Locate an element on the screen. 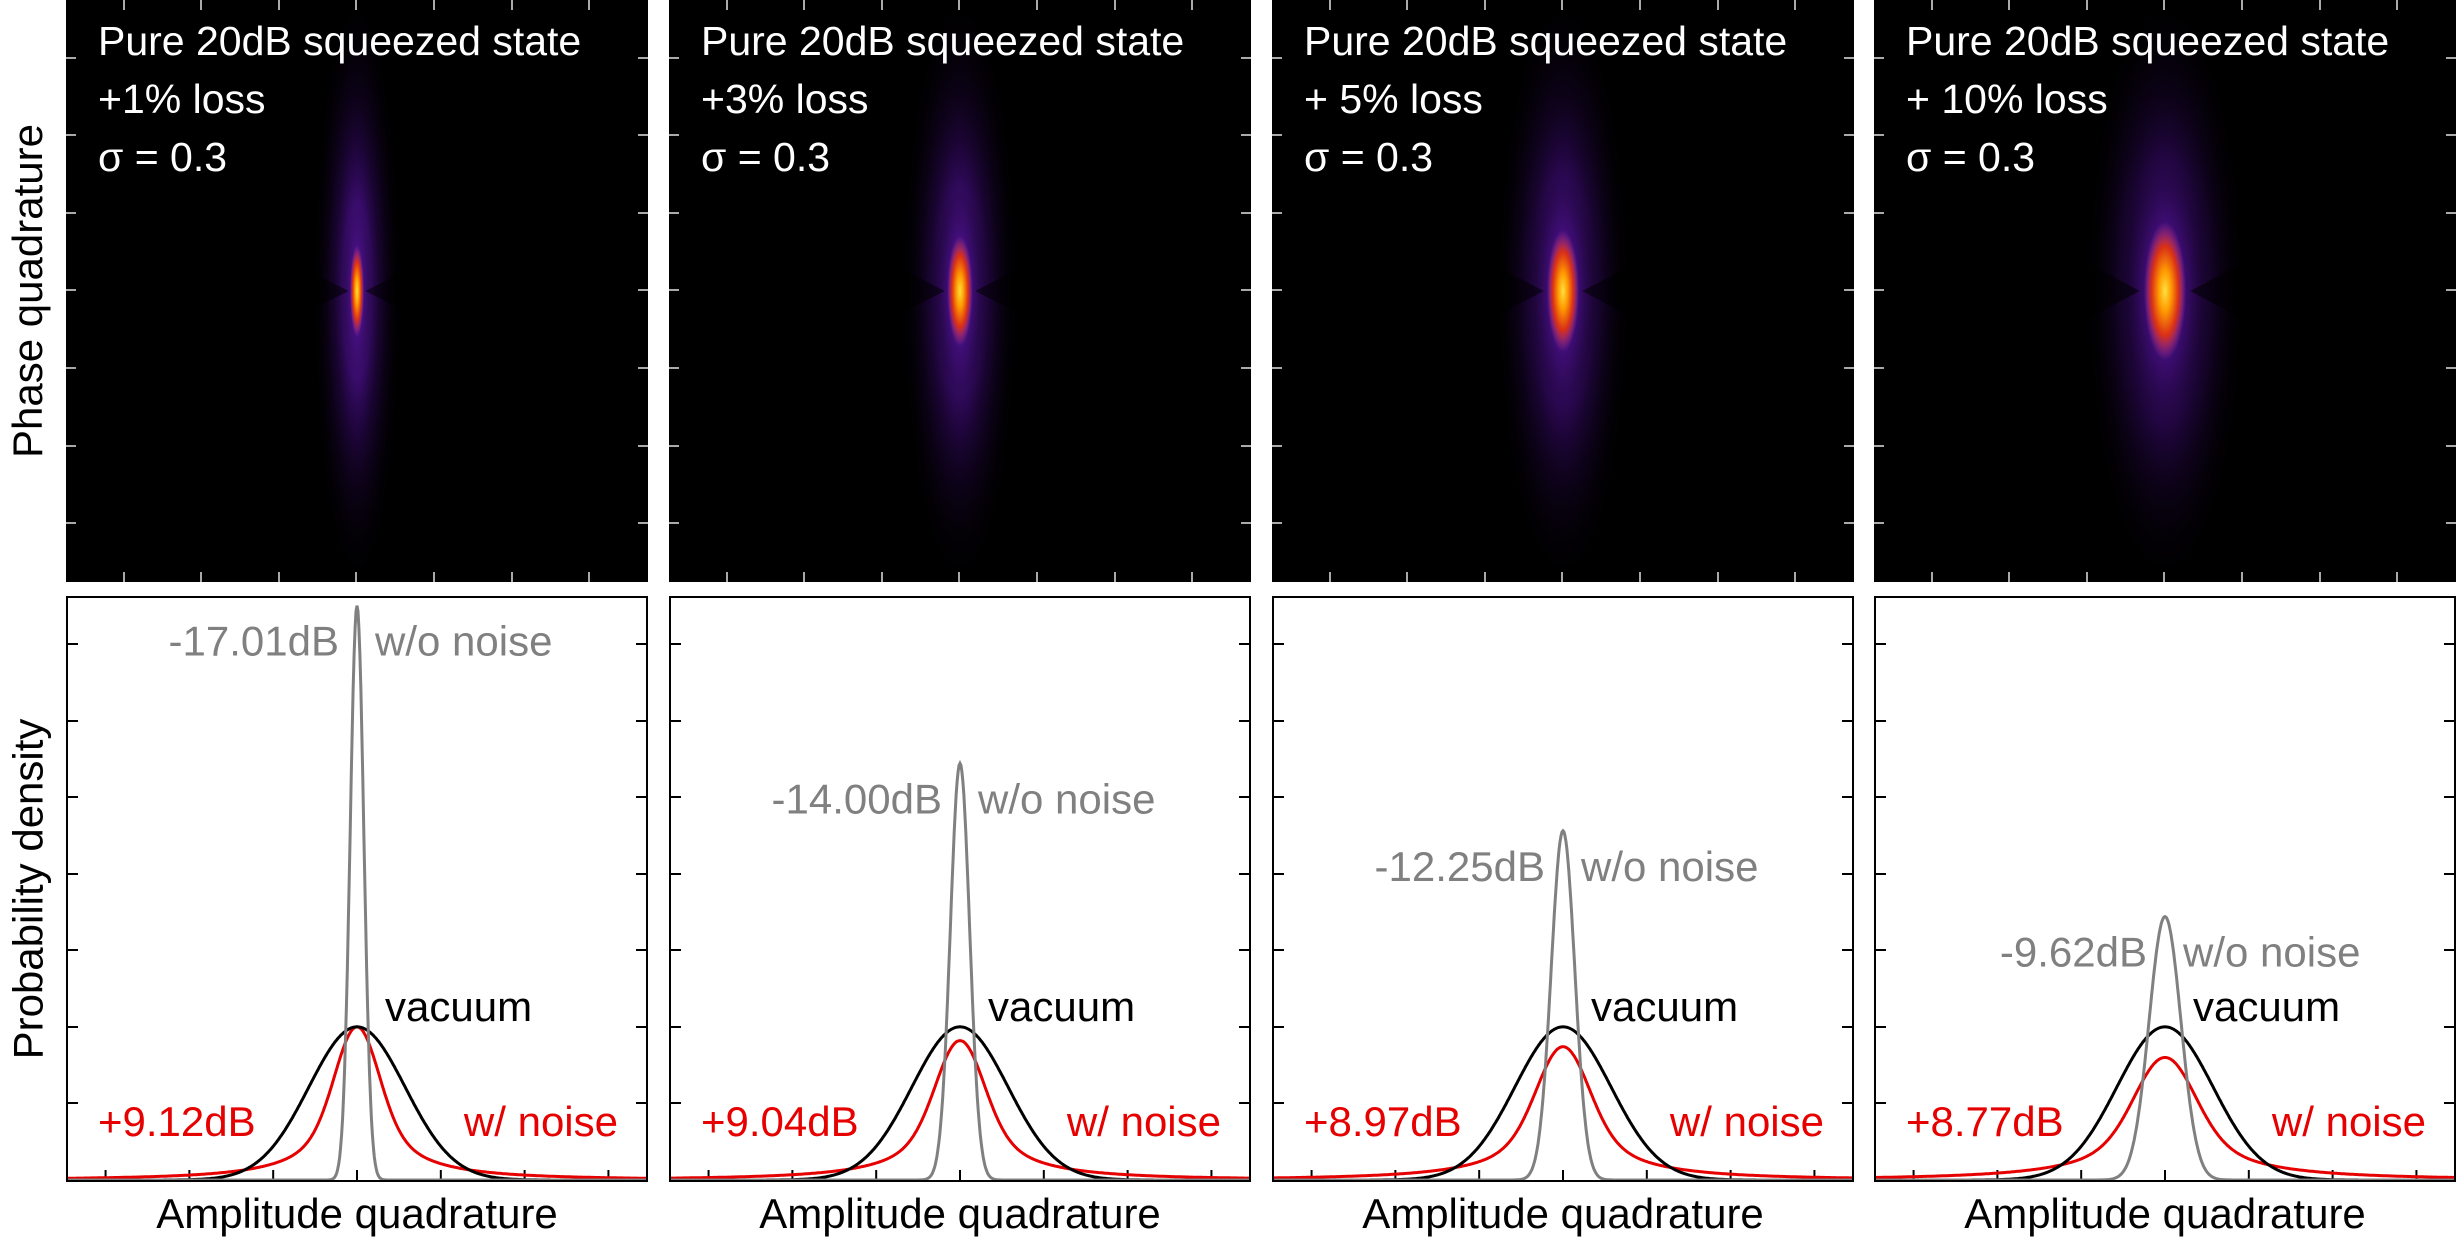  anti-squeezed-db-label: +9.04dB is located at coordinates (780, 1121).